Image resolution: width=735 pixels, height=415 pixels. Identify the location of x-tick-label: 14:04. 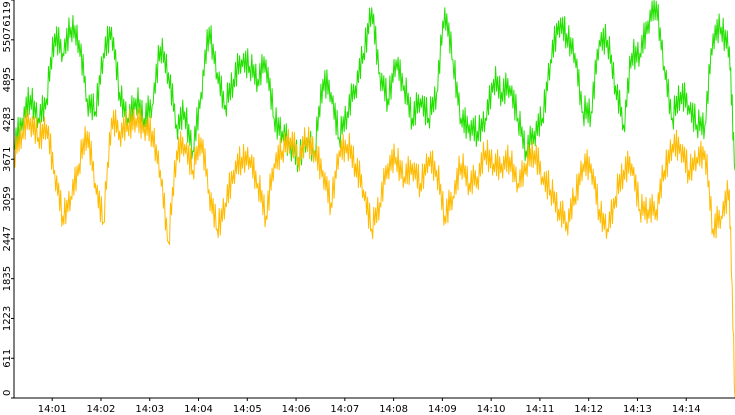
(198, 409).